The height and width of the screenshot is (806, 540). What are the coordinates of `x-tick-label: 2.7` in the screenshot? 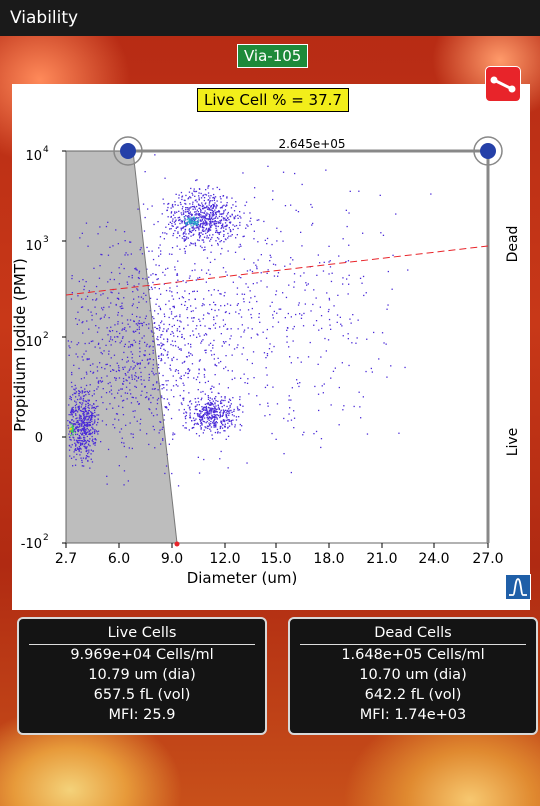 It's located at (66, 559).